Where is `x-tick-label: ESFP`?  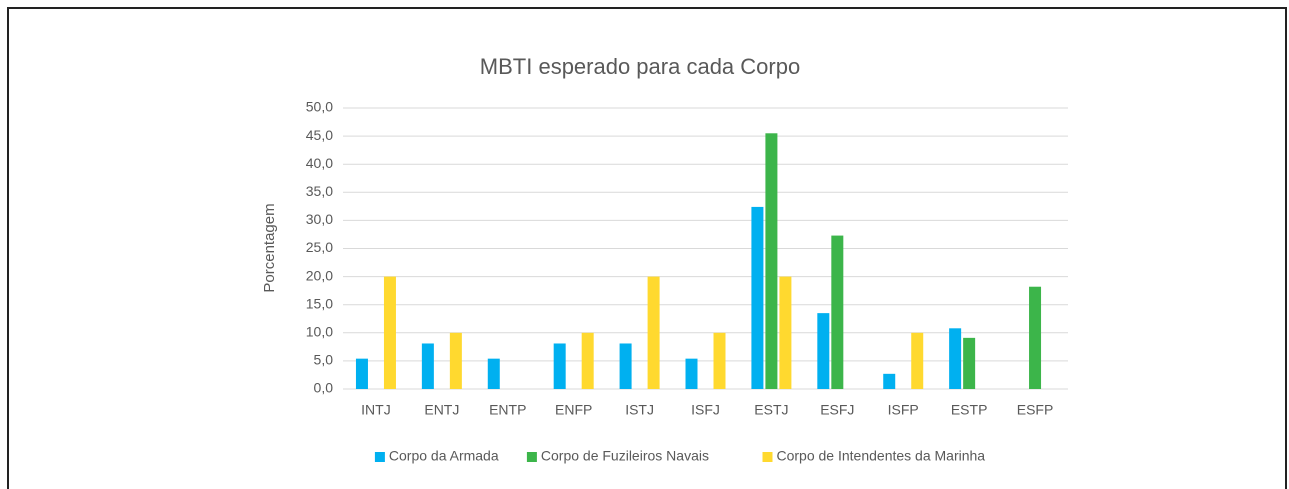
x-tick-label: ESFP is located at coordinates (1035, 410).